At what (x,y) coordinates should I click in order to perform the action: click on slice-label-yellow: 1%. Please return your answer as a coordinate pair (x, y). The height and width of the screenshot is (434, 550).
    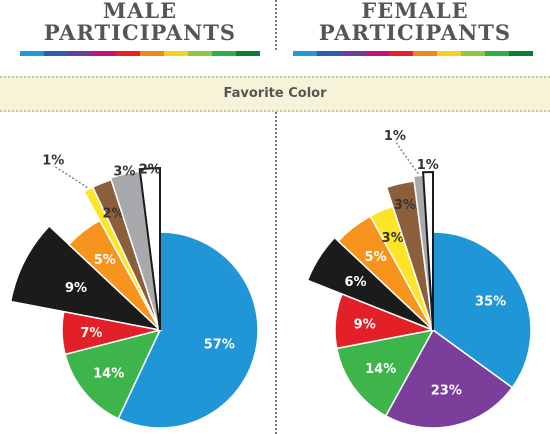
    Looking at the image, I should click on (53, 161).